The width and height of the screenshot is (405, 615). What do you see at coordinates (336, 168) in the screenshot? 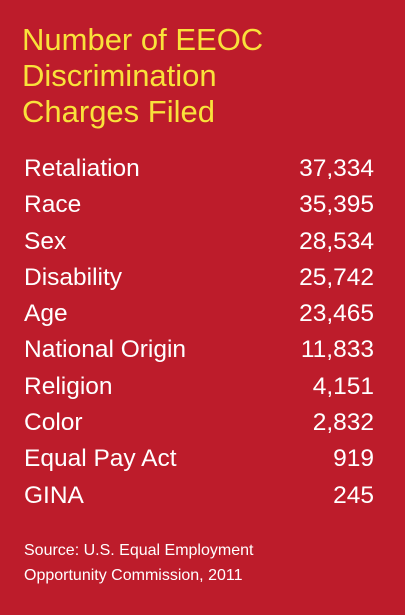
I see `charge-count: 37,334` at bounding box center [336, 168].